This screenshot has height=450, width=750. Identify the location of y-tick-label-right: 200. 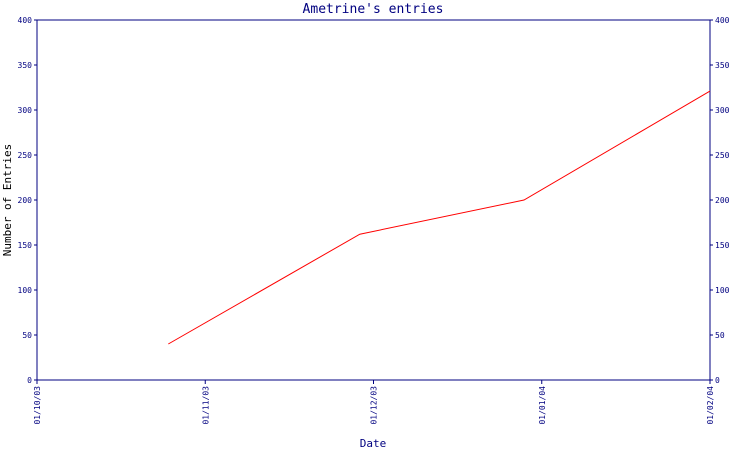
(722, 200).